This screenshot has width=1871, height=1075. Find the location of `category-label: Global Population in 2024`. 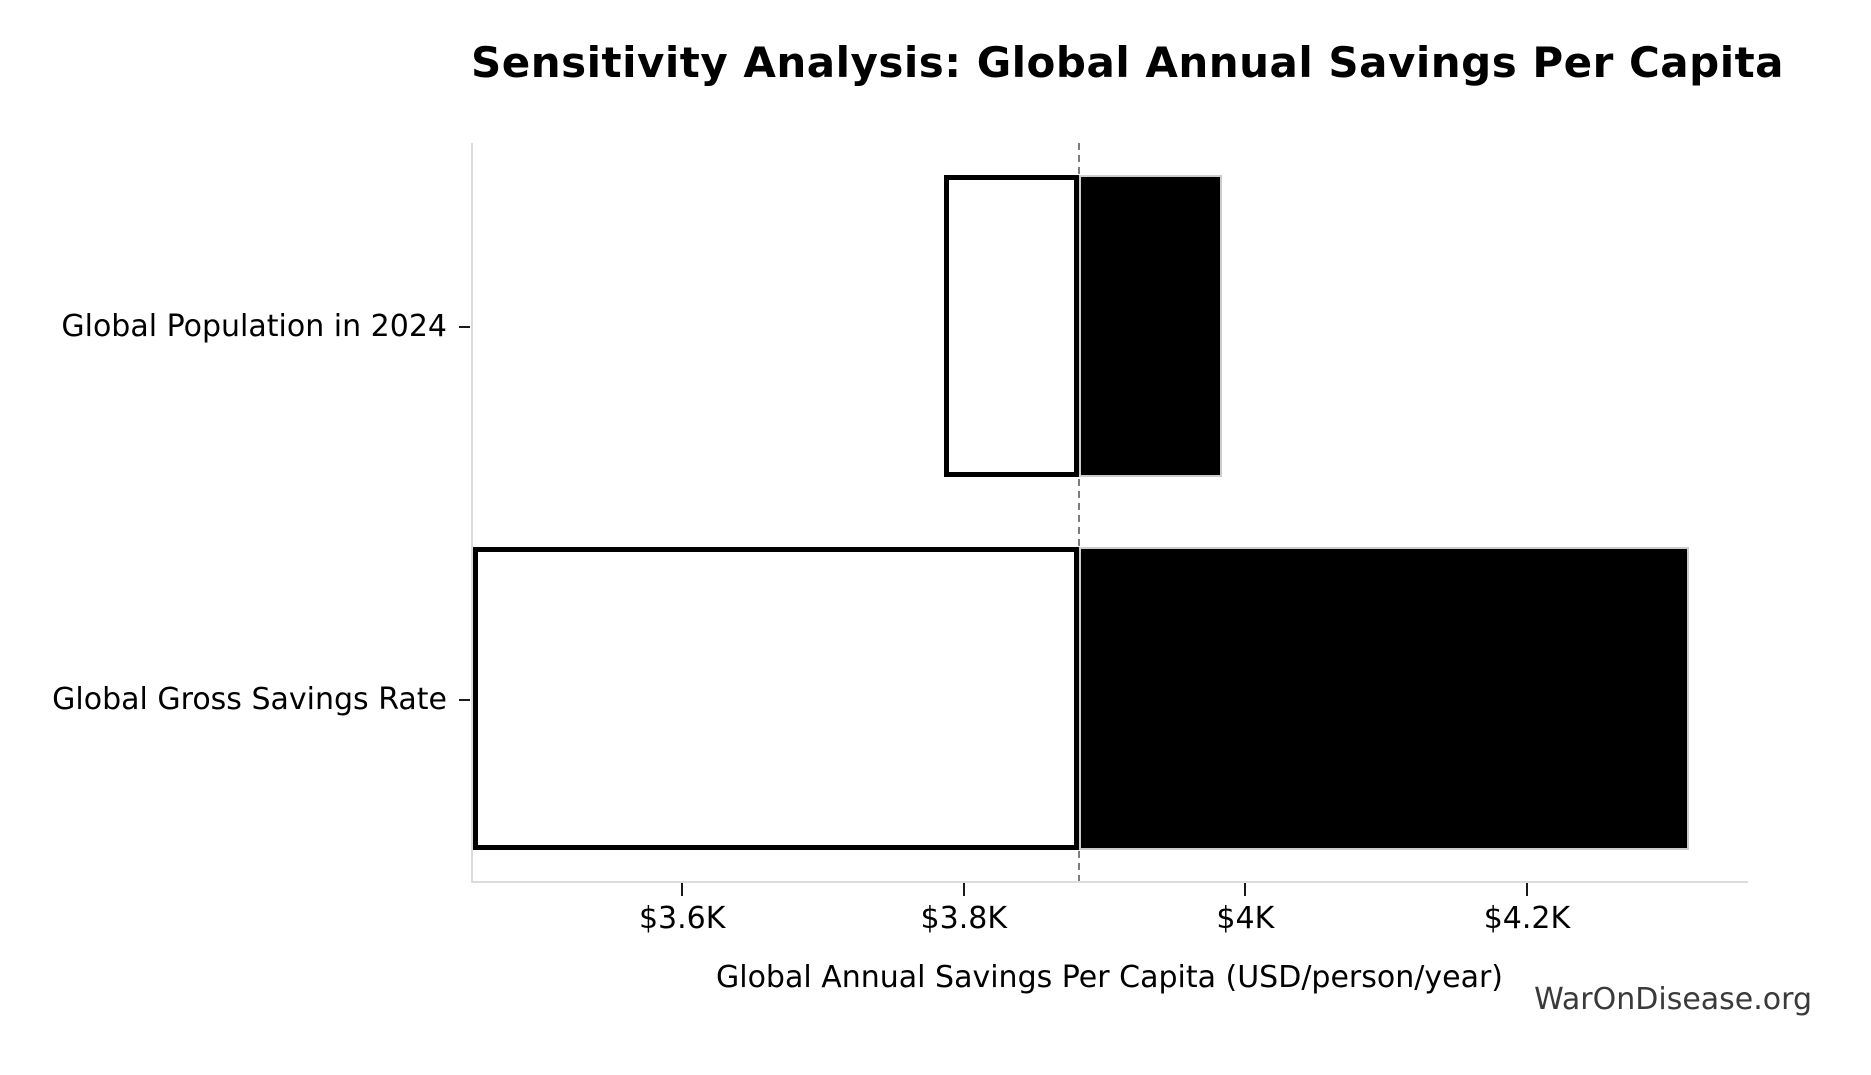

category-label: Global Population in 2024 is located at coordinates (254, 326).